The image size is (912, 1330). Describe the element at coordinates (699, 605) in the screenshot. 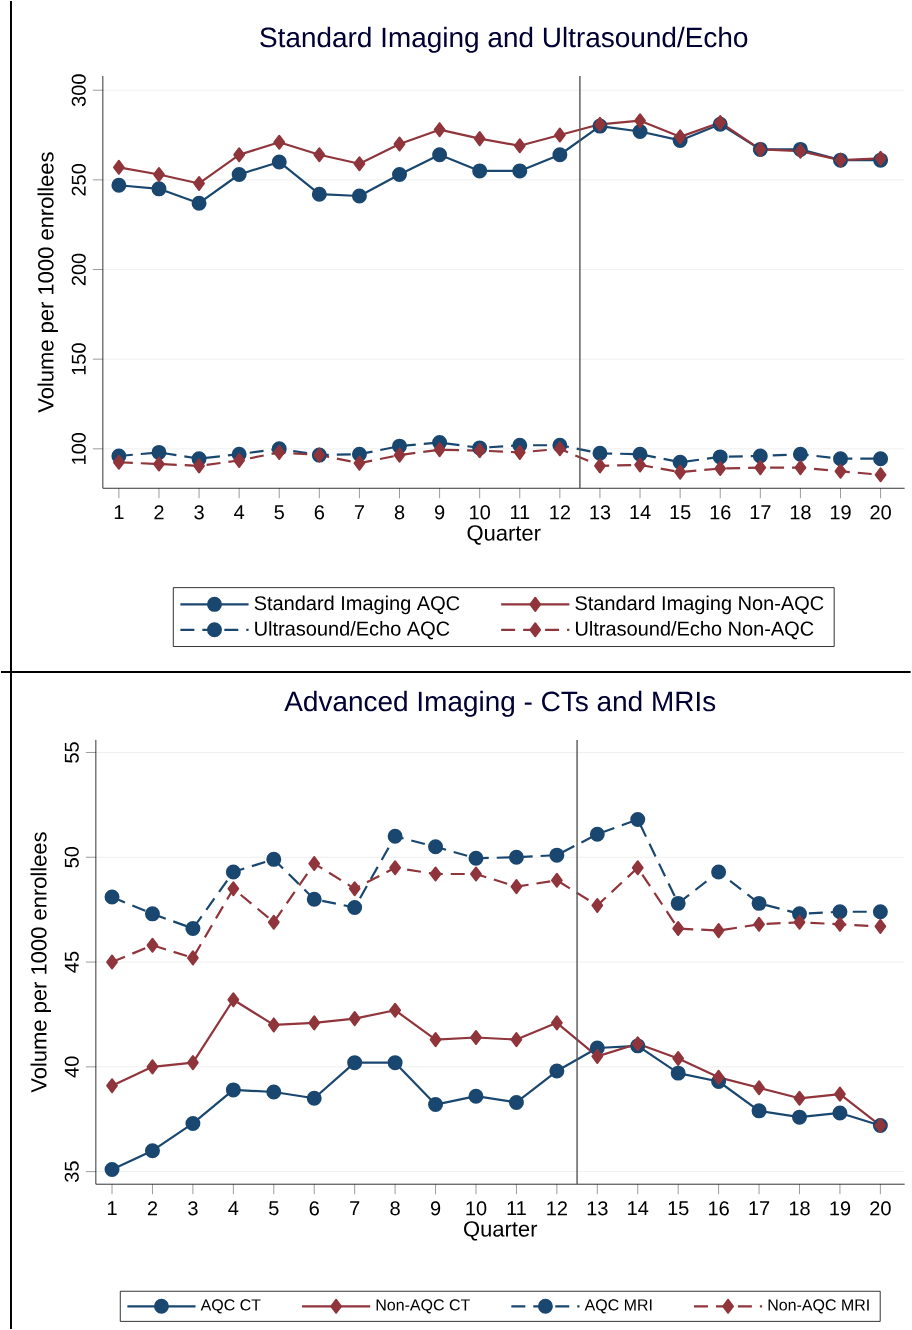

I see `legend-label: Standard Imaging Non-AQC` at that location.